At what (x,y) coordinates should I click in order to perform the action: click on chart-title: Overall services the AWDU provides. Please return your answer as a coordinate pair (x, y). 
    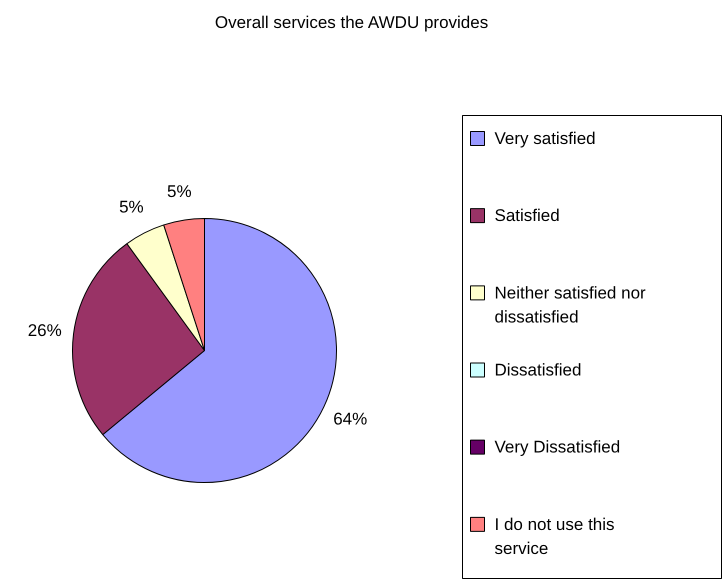
    Looking at the image, I should click on (351, 22).